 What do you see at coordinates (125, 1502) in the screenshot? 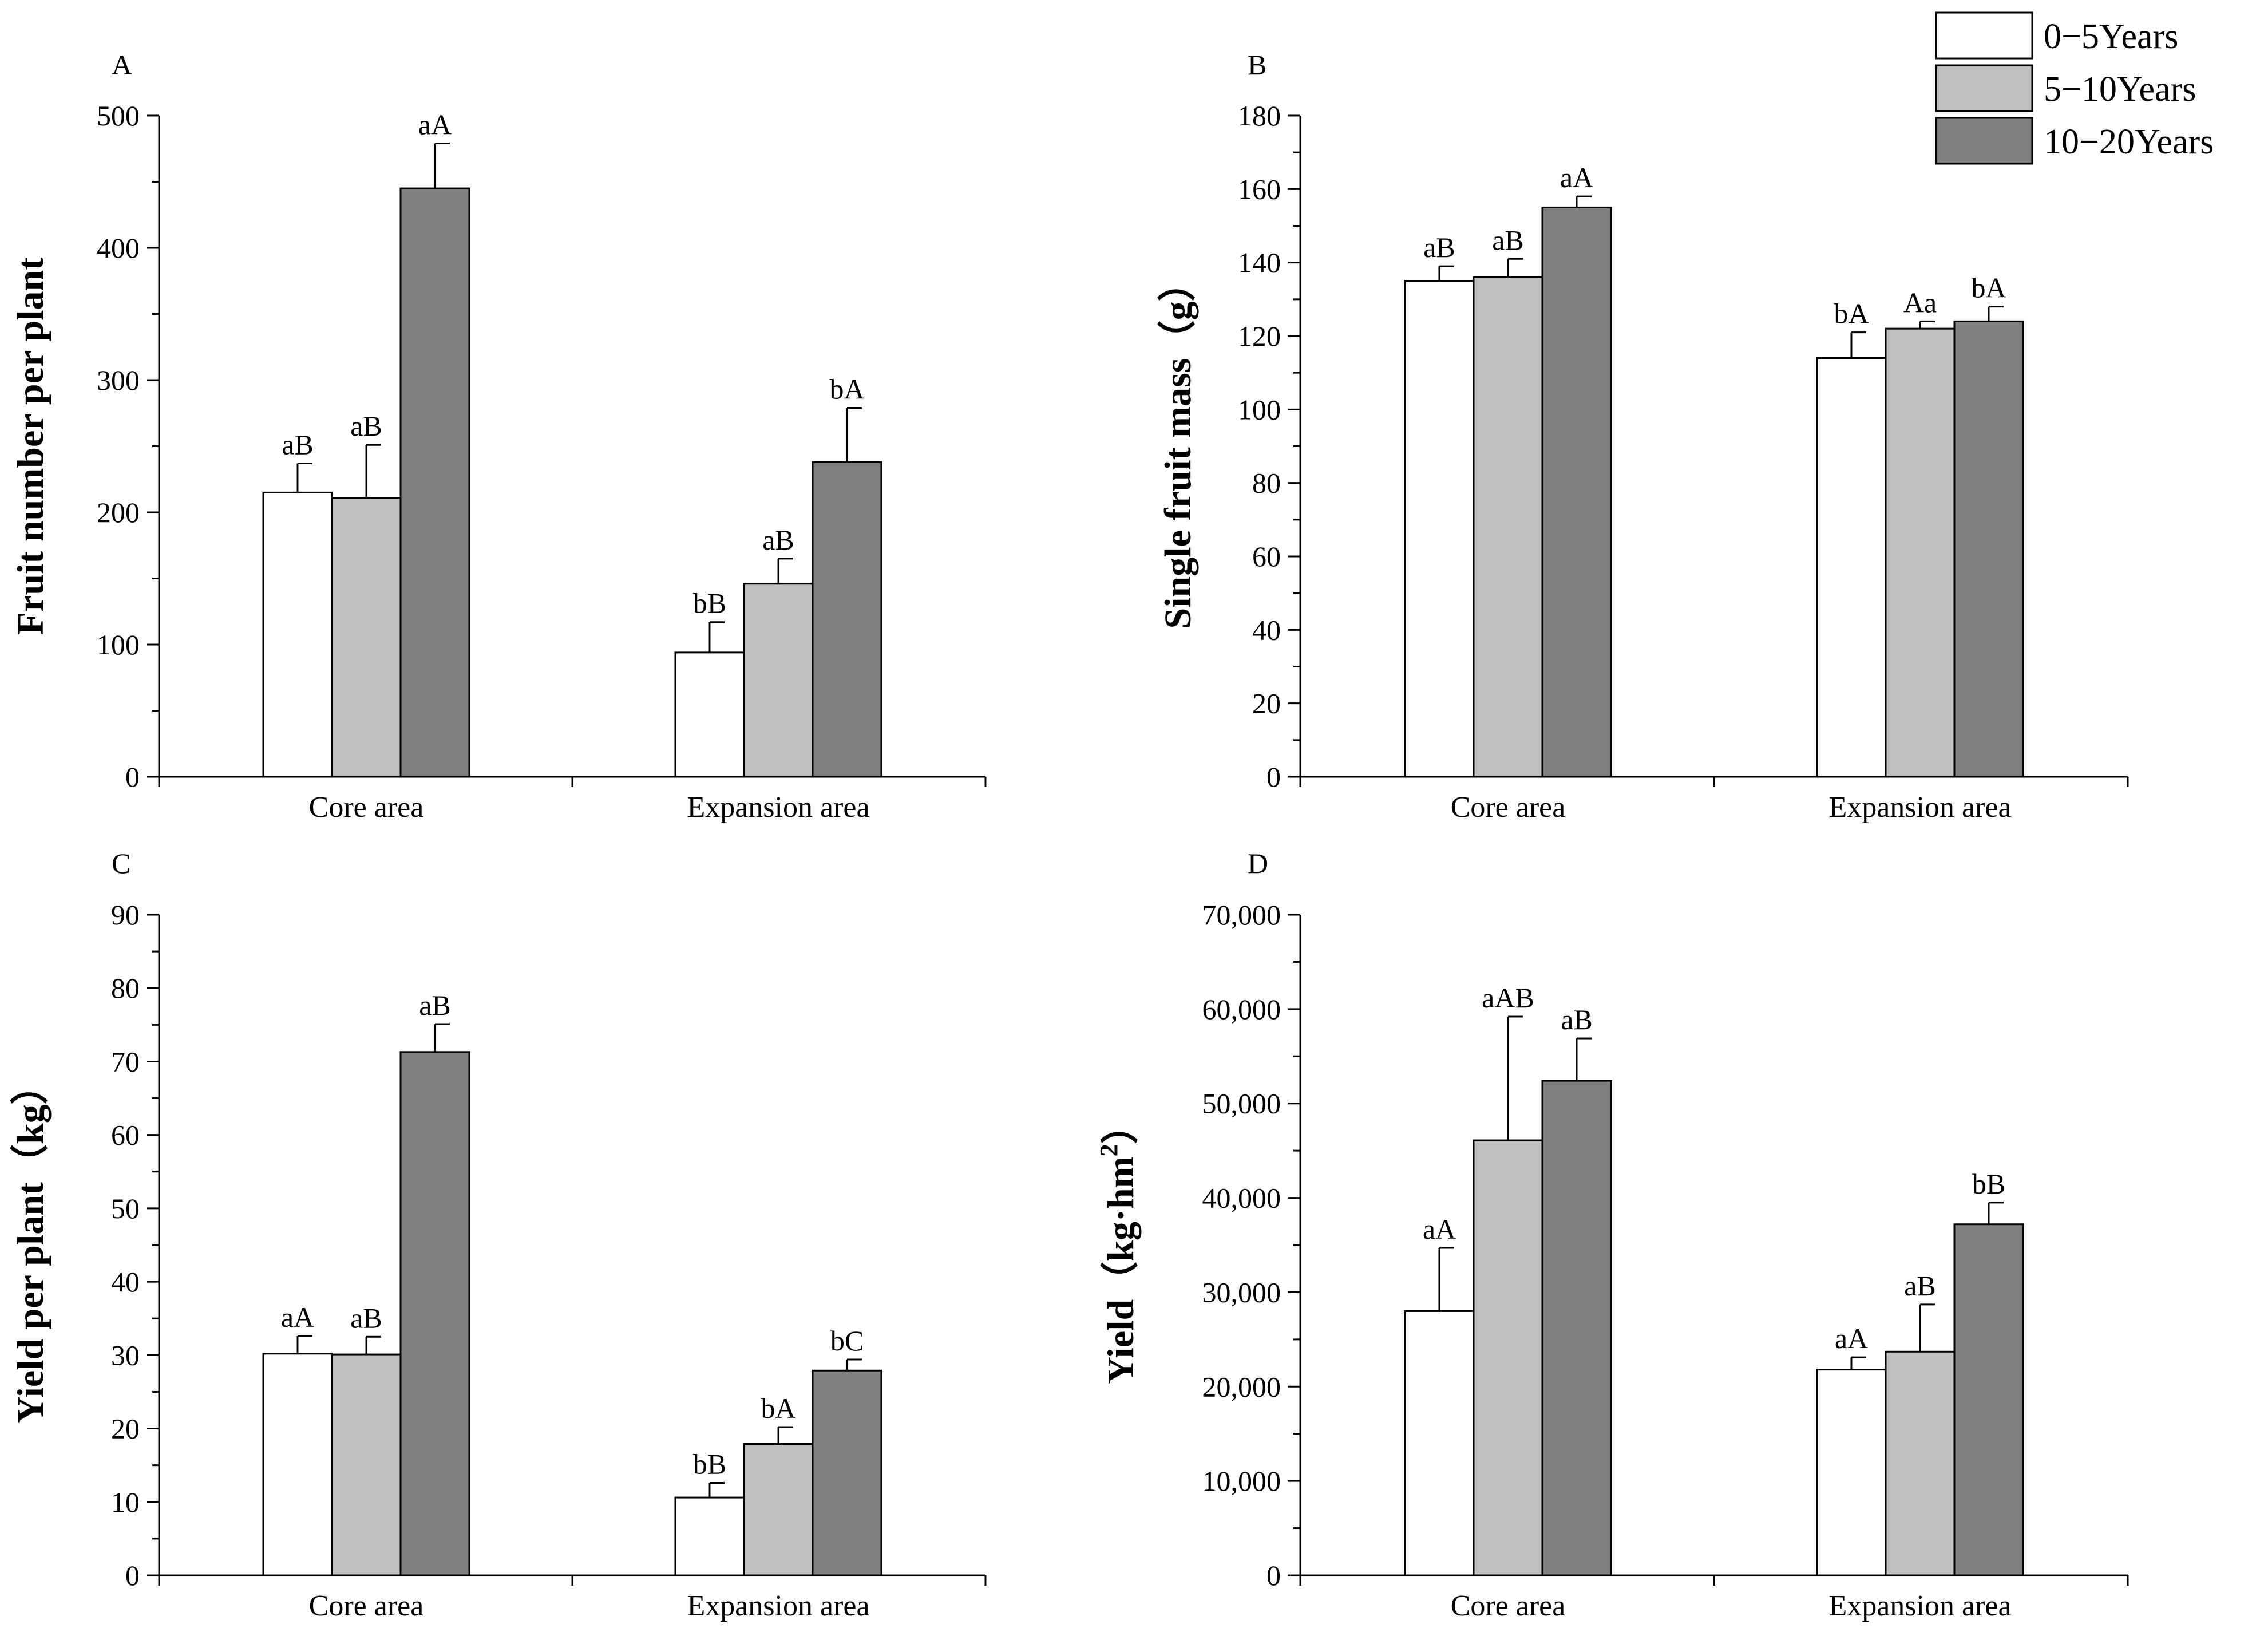
I see `y-tick-label: 10` at bounding box center [125, 1502].